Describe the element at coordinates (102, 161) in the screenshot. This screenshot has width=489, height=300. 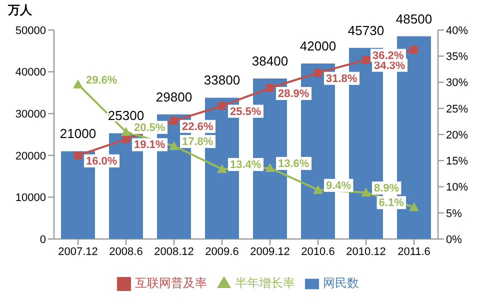
I see `data-label: 16.0%` at that location.